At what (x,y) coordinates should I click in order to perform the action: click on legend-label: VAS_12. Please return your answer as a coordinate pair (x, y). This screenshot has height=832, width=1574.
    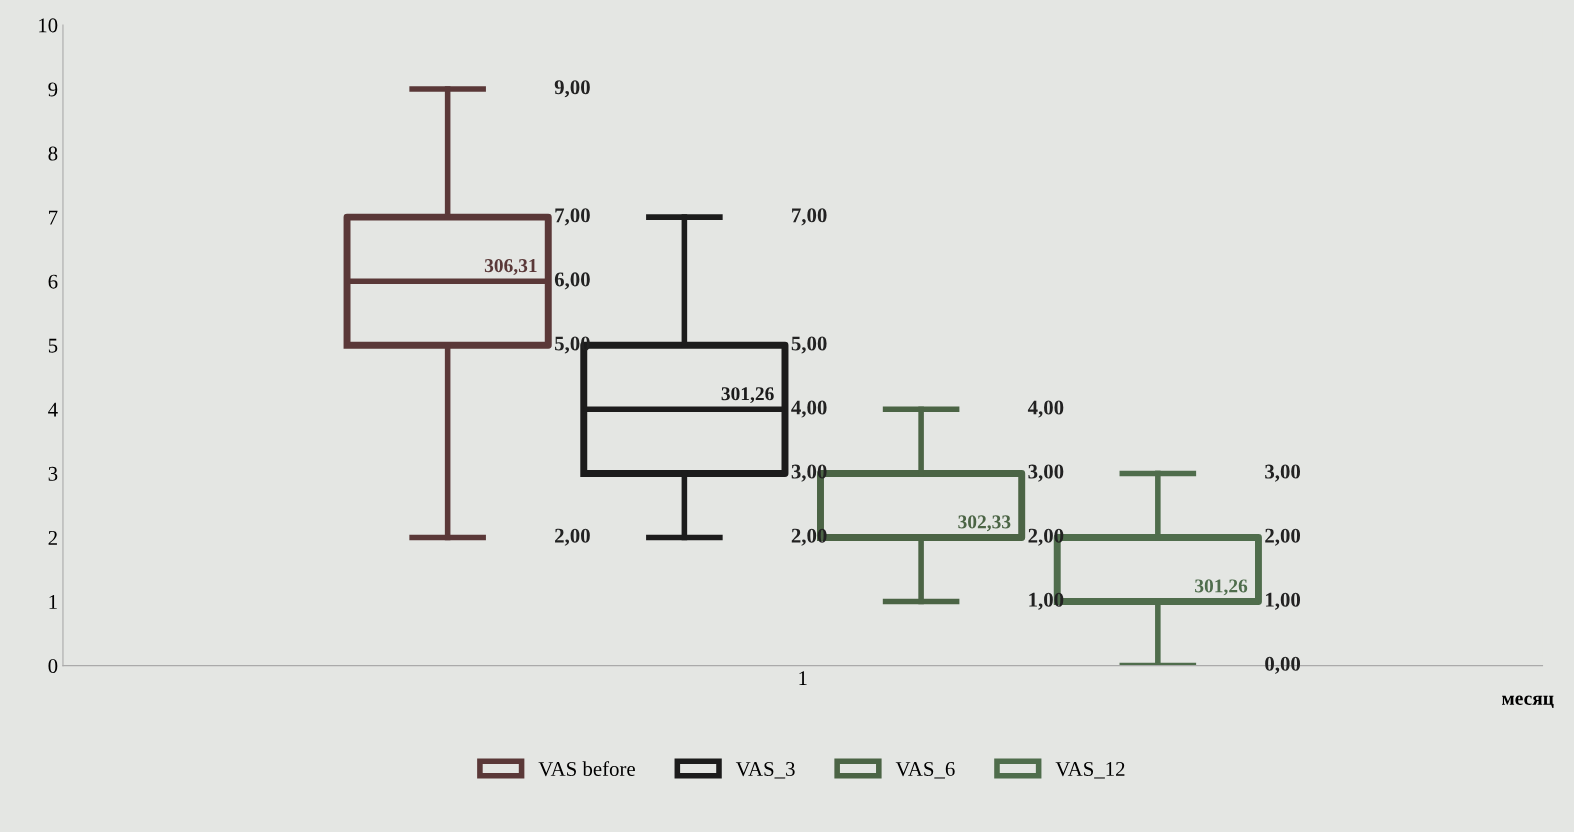
    Looking at the image, I should click on (1090, 770).